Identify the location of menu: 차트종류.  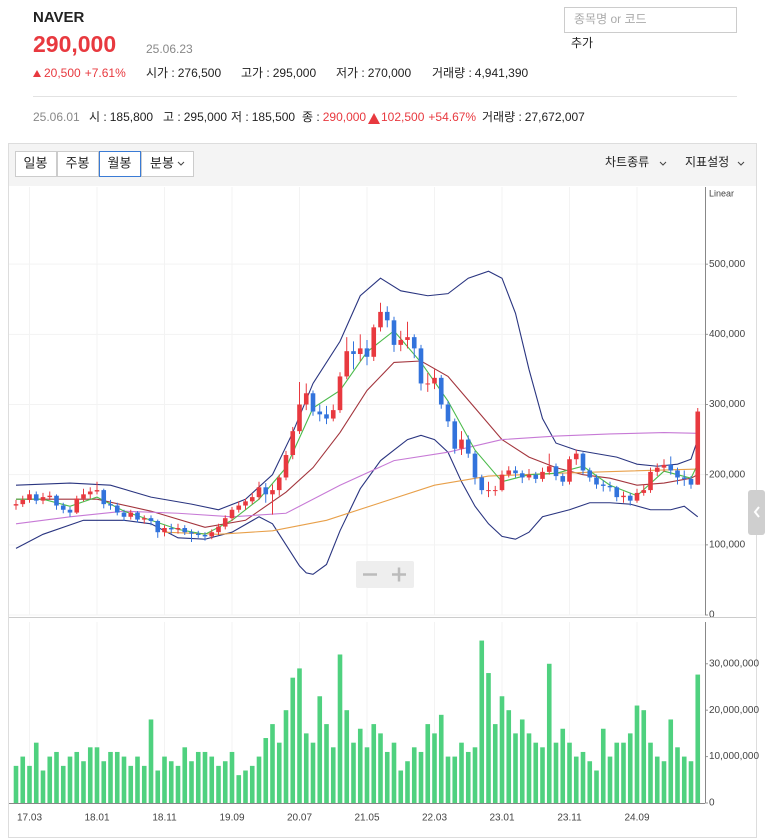
(627, 162).